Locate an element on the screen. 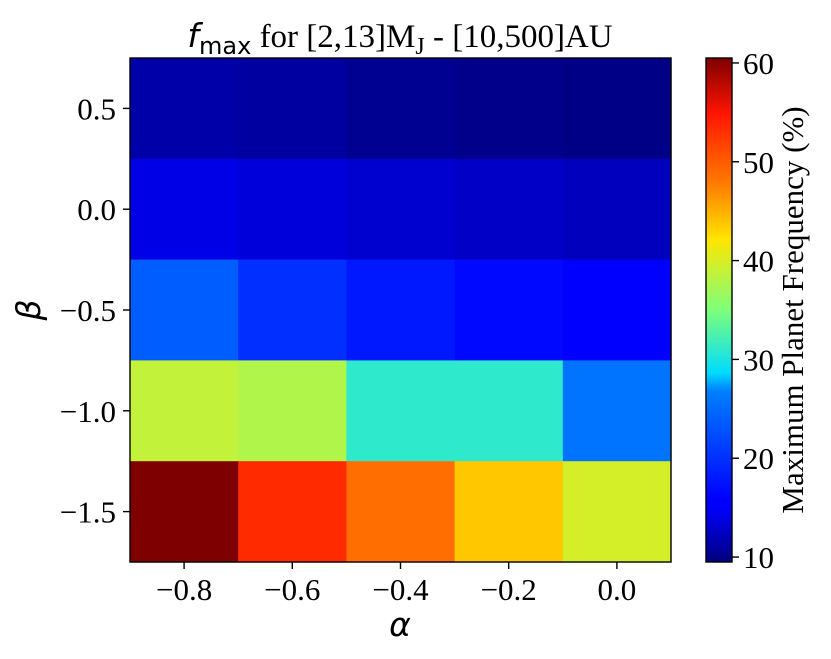 This screenshot has height=659, width=831. colorbar is located at coordinates (719, 310).